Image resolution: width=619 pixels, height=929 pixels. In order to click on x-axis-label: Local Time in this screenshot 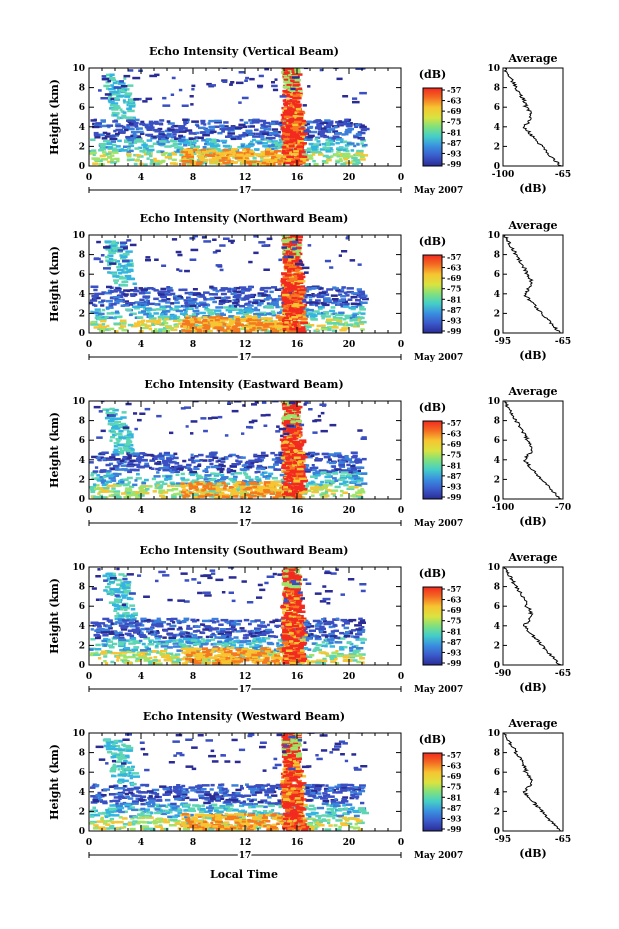, I will do `click(244, 874)`.